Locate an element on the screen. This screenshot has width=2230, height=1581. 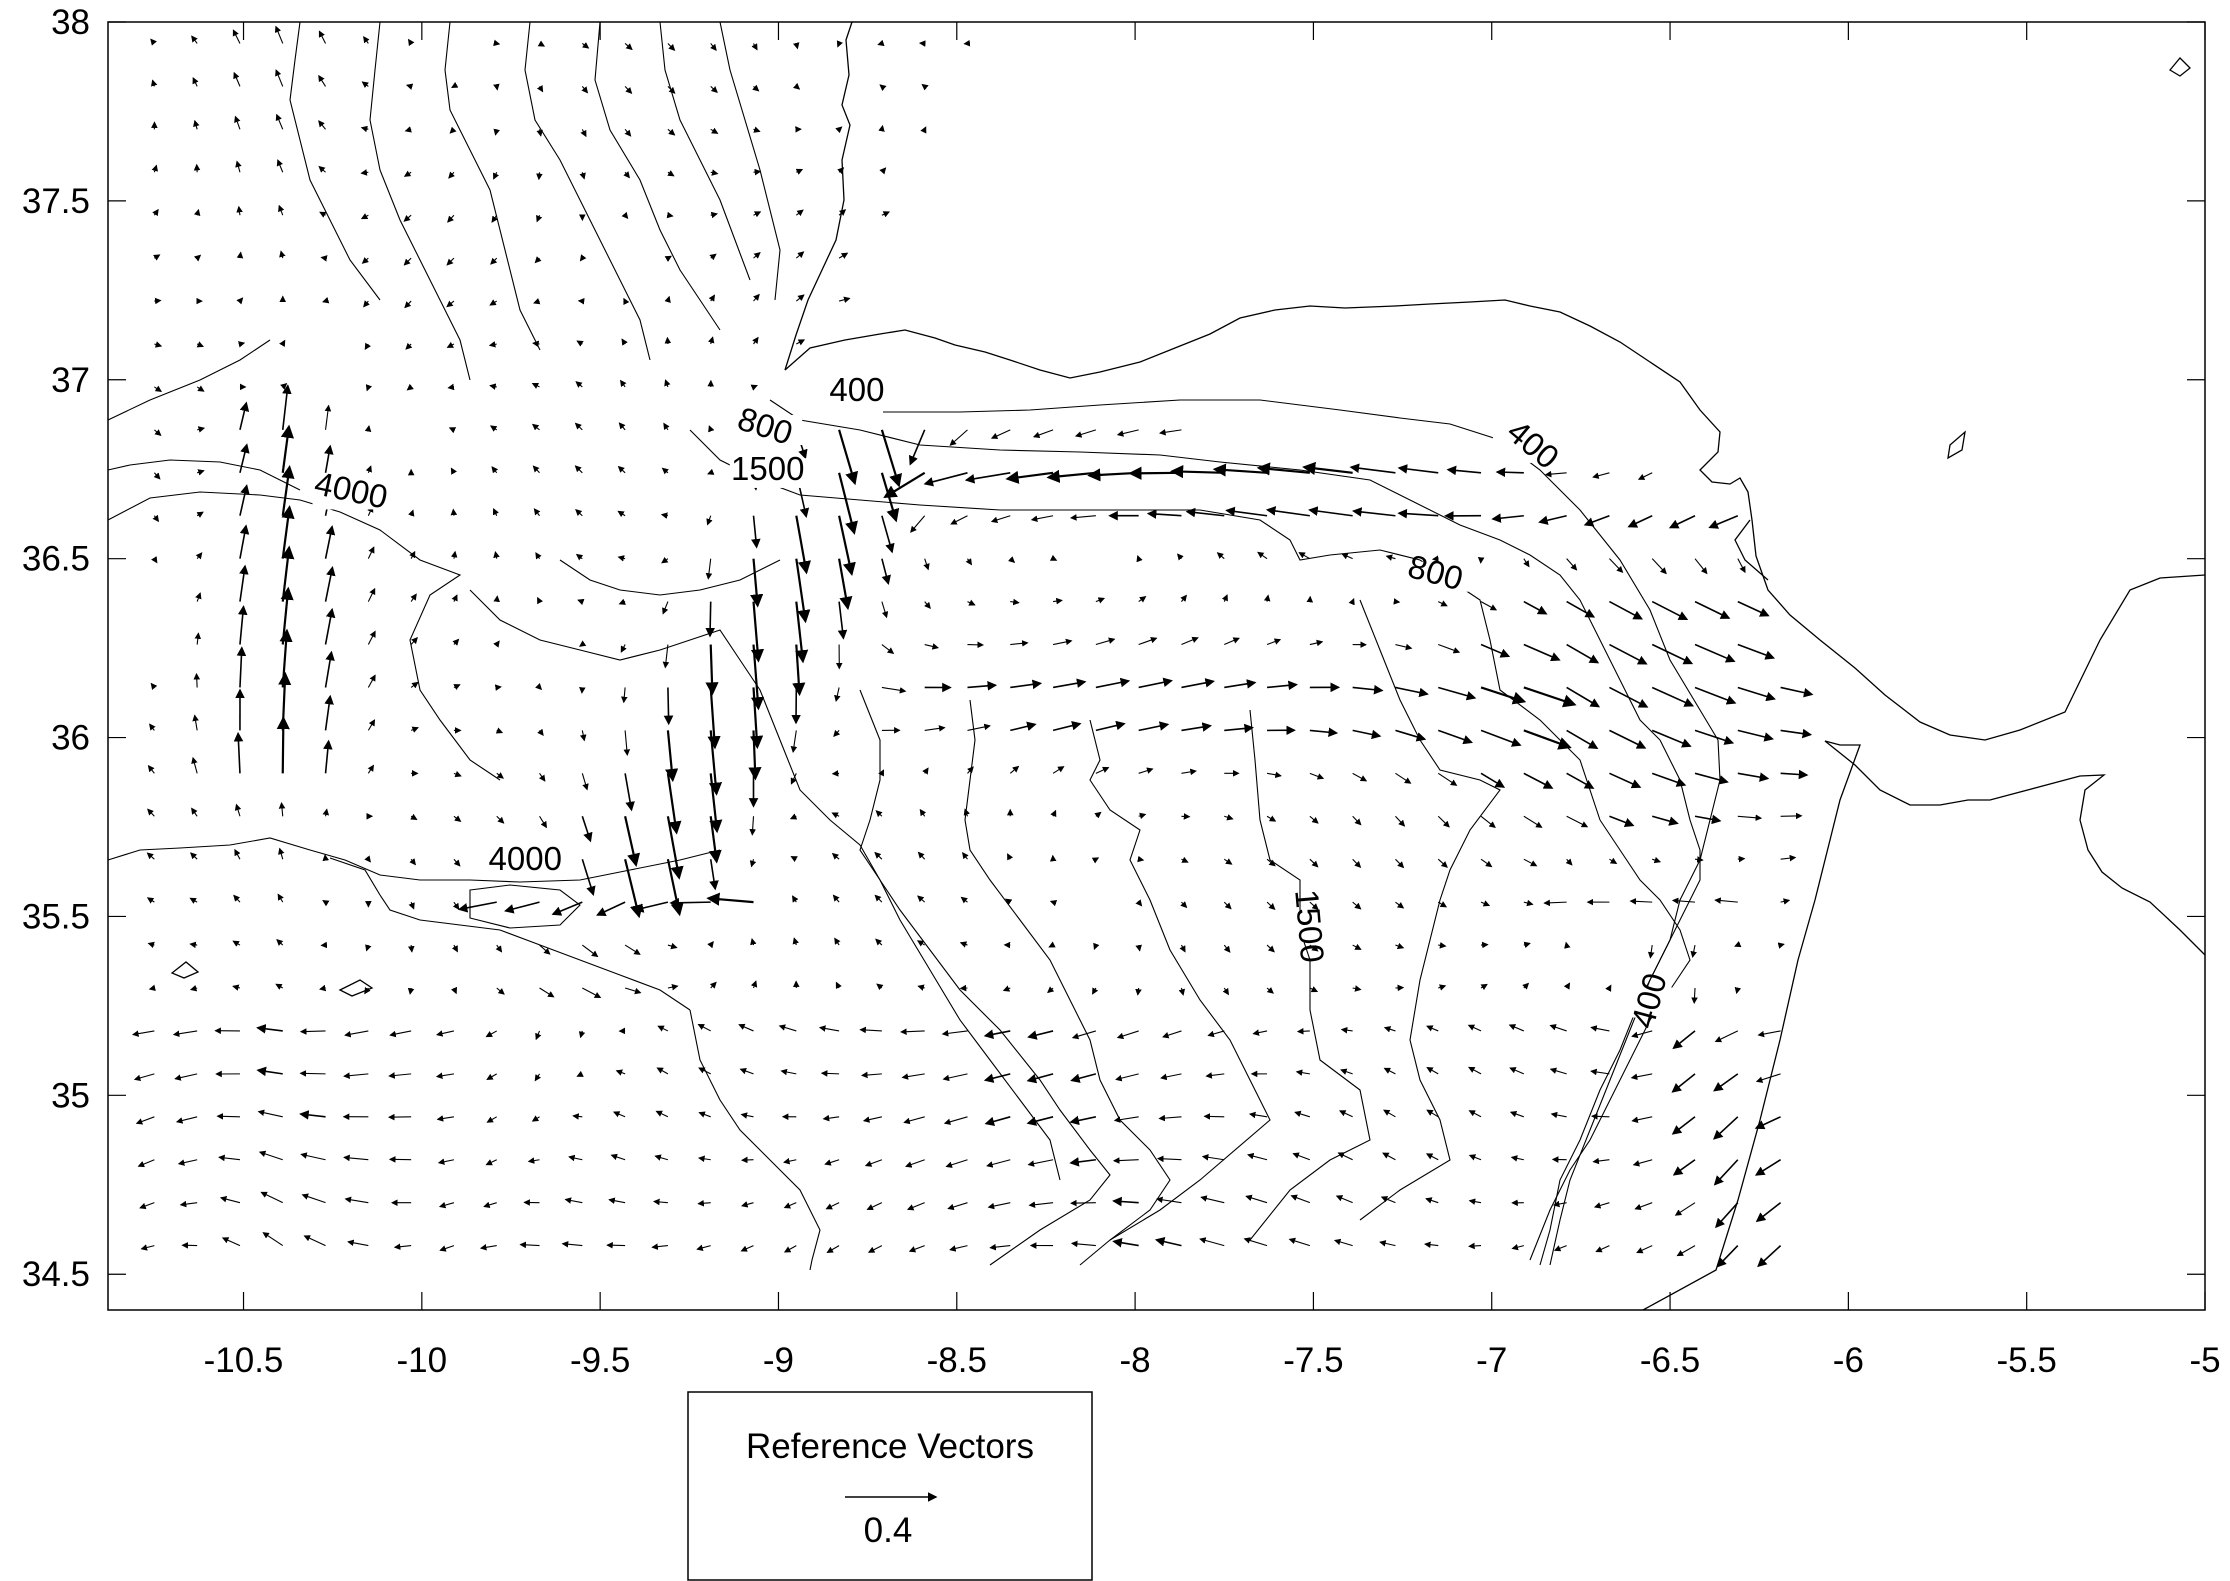
x-tick-label: -5.5 is located at coordinates (2027, 1360).